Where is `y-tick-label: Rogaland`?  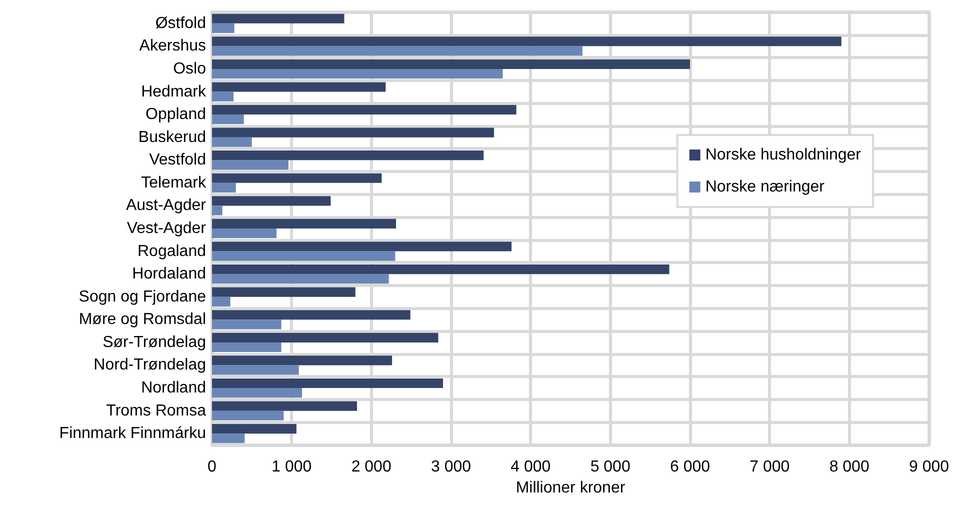 y-tick-label: Rogaland is located at coordinates (172, 251).